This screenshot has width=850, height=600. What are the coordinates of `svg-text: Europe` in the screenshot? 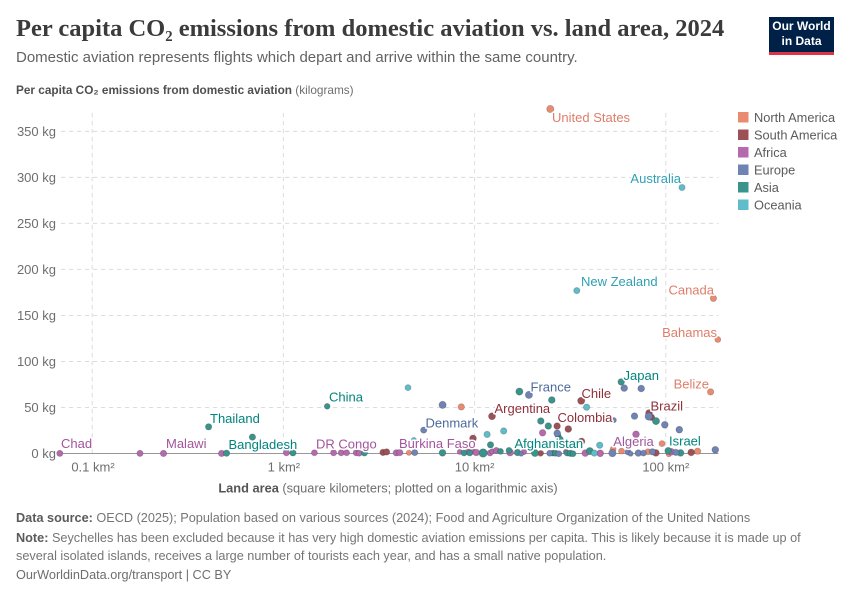 It's located at (774, 170).